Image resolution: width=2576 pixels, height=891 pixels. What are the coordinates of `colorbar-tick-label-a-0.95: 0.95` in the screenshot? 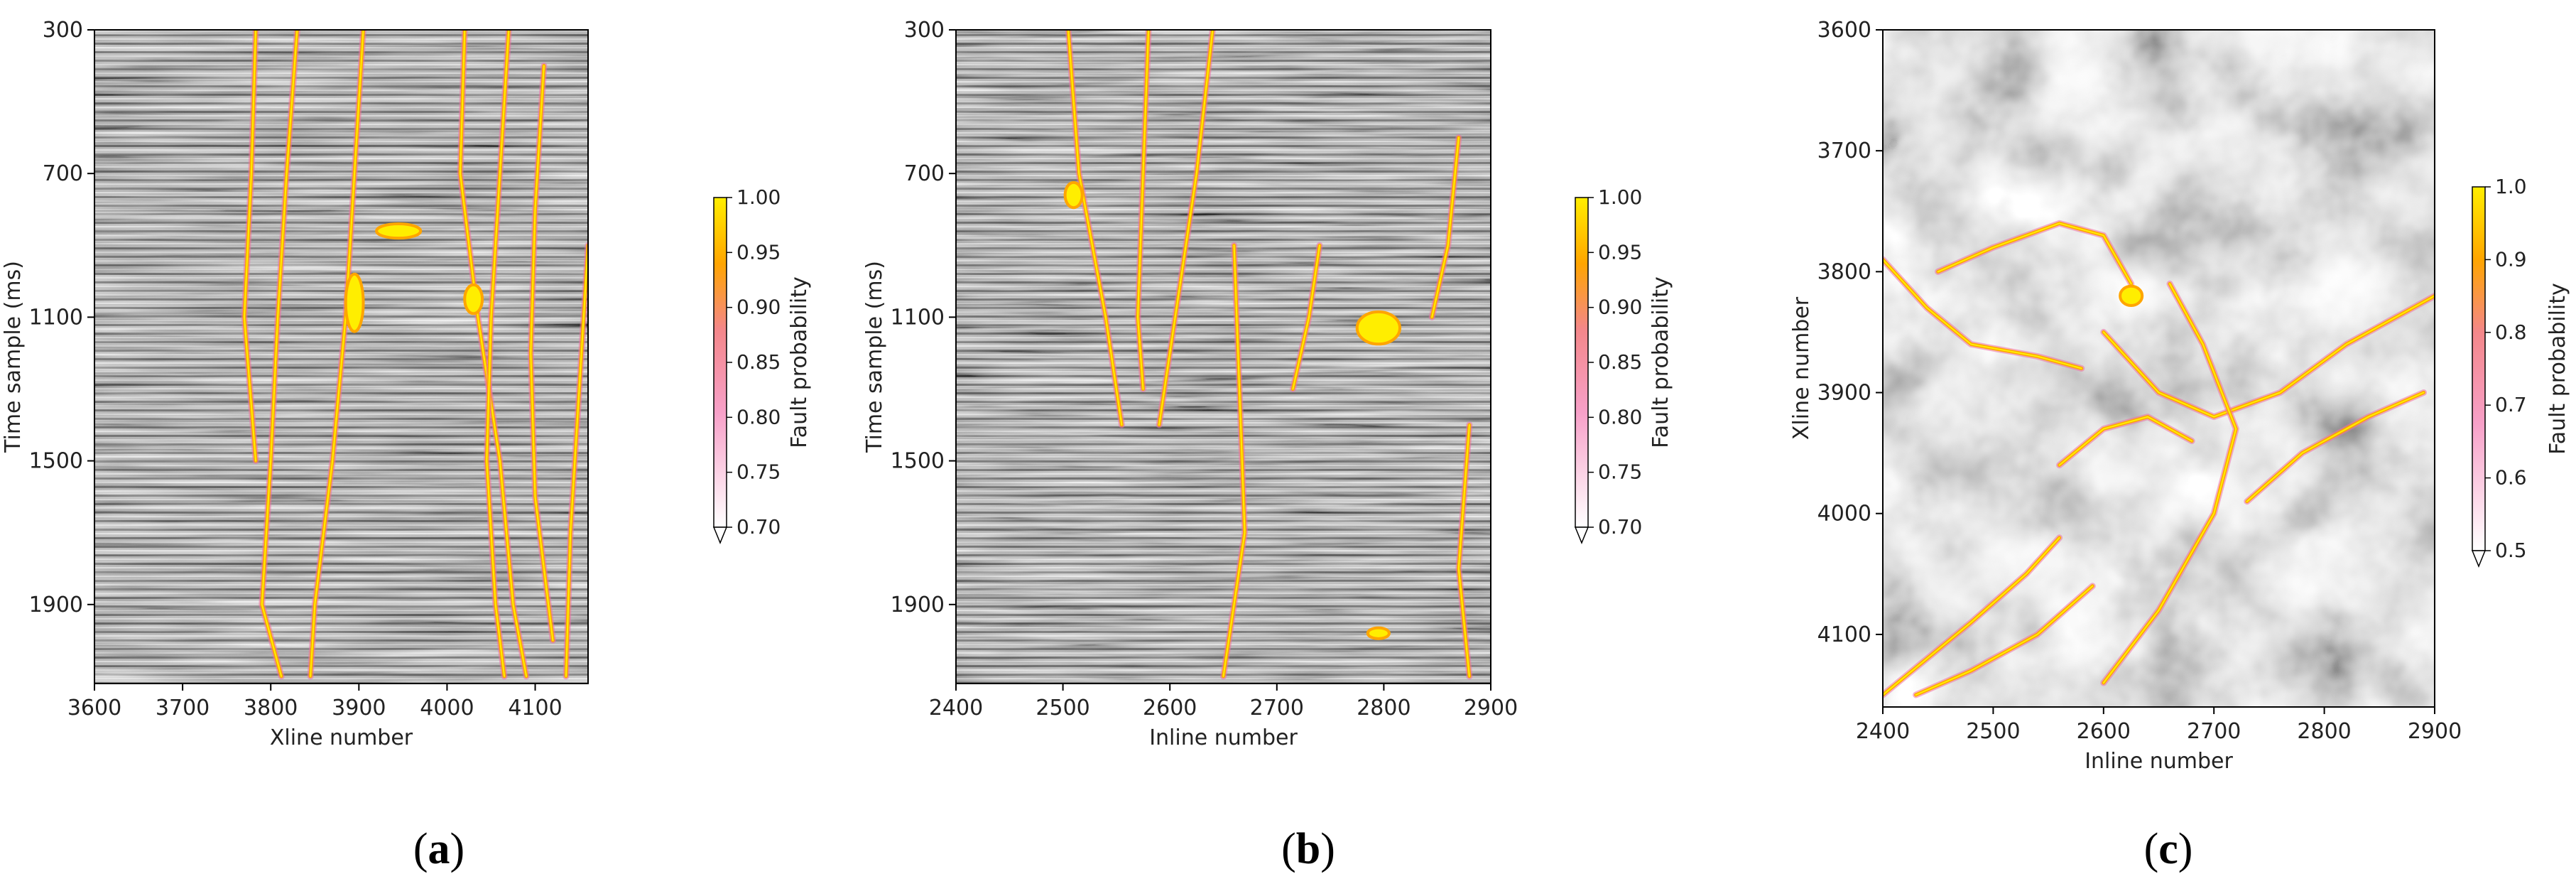 It's located at (759, 252).